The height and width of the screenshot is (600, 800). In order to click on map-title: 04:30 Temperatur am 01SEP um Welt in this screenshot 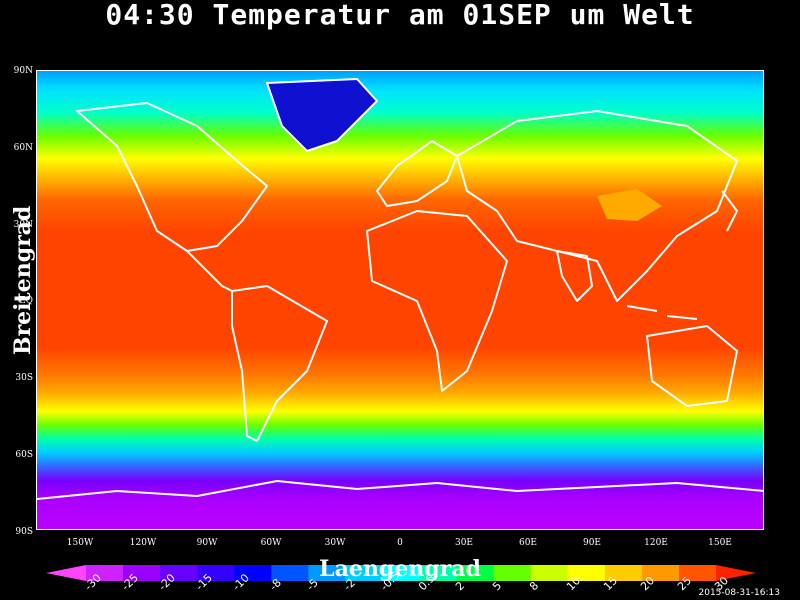, I will do `click(400, 15)`.